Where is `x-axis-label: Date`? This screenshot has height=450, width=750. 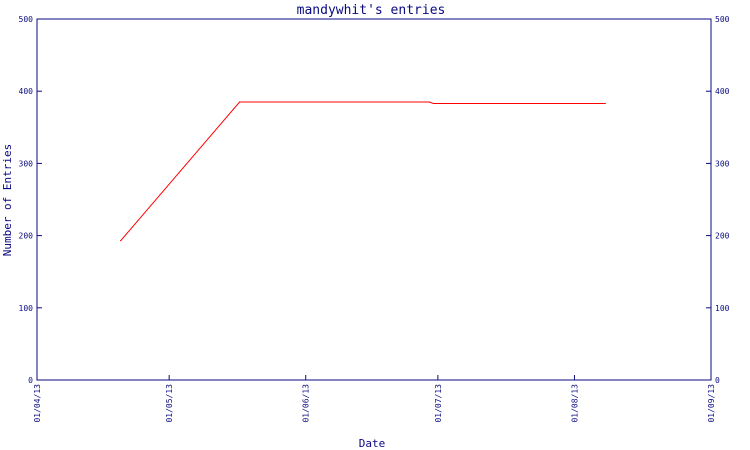
x-axis-label: Date is located at coordinates (372, 443).